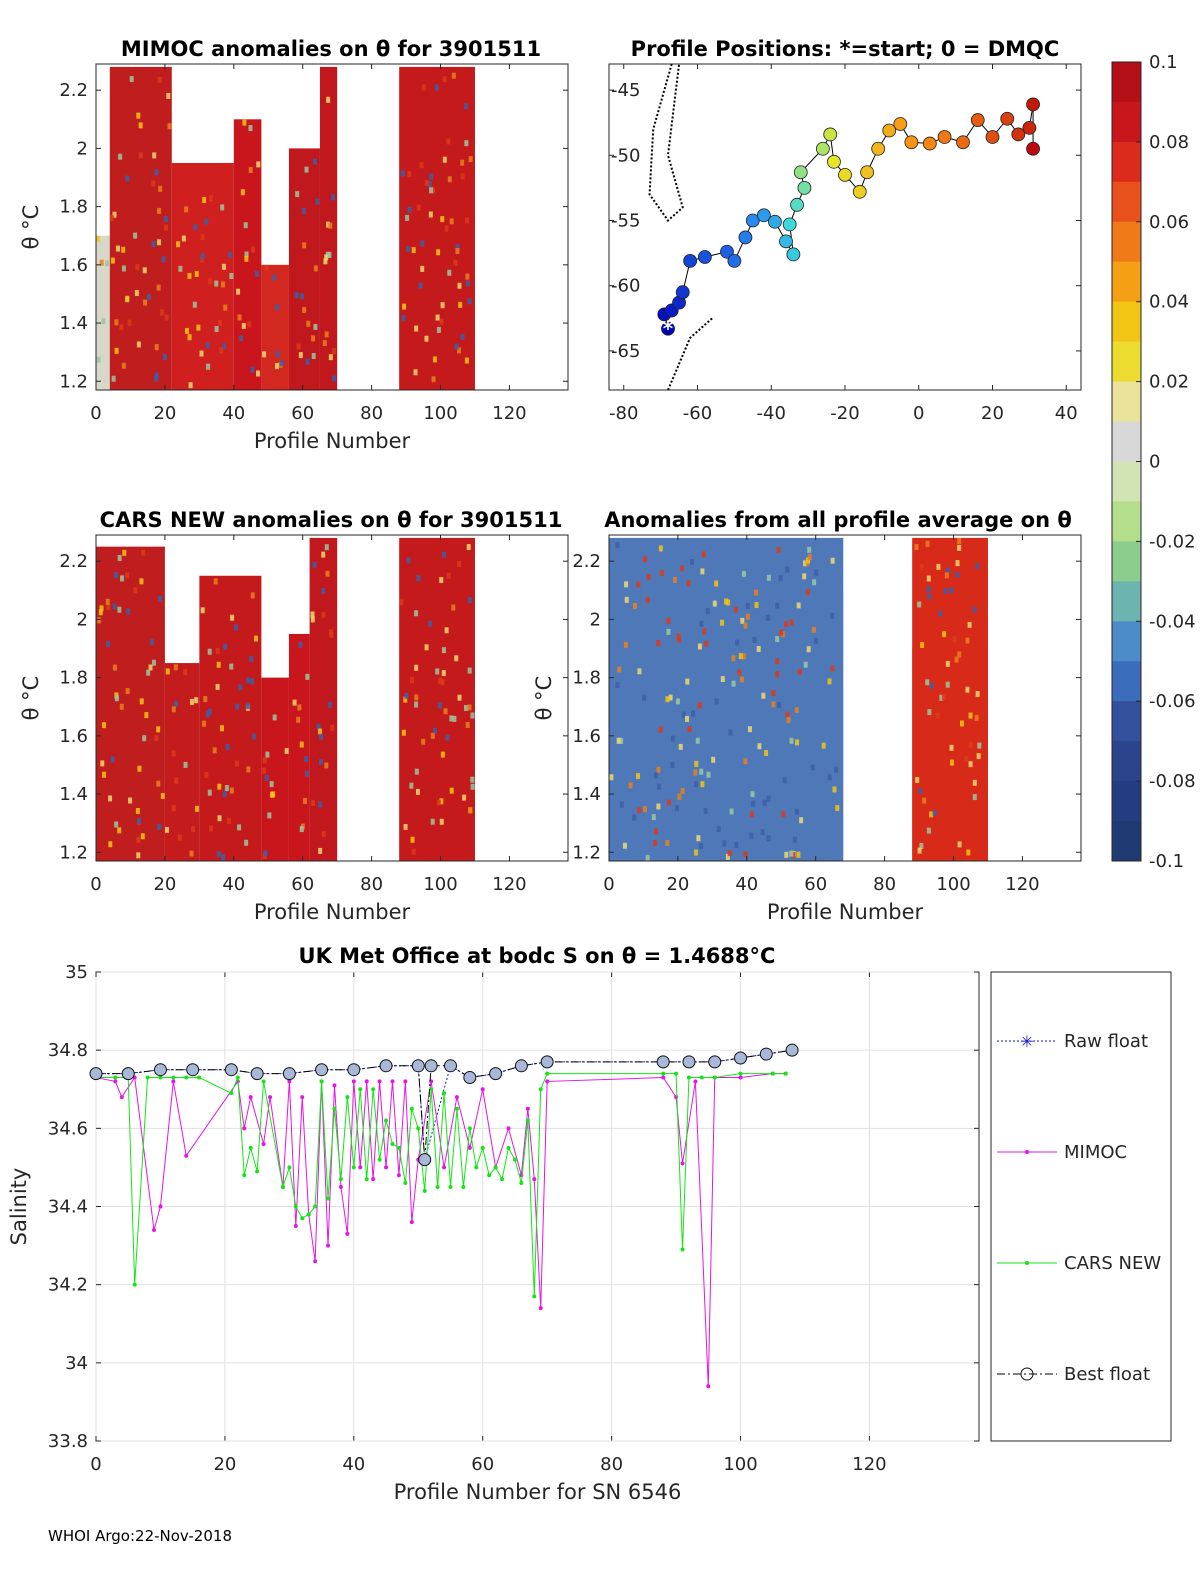  I want to click on heatmap-column, so click(103, 312).